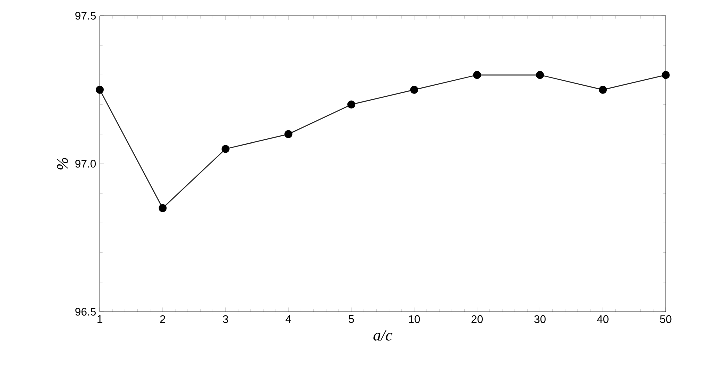 The image size is (714, 387). I want to click on y-tick-label: 96.5, so click(86, 312).